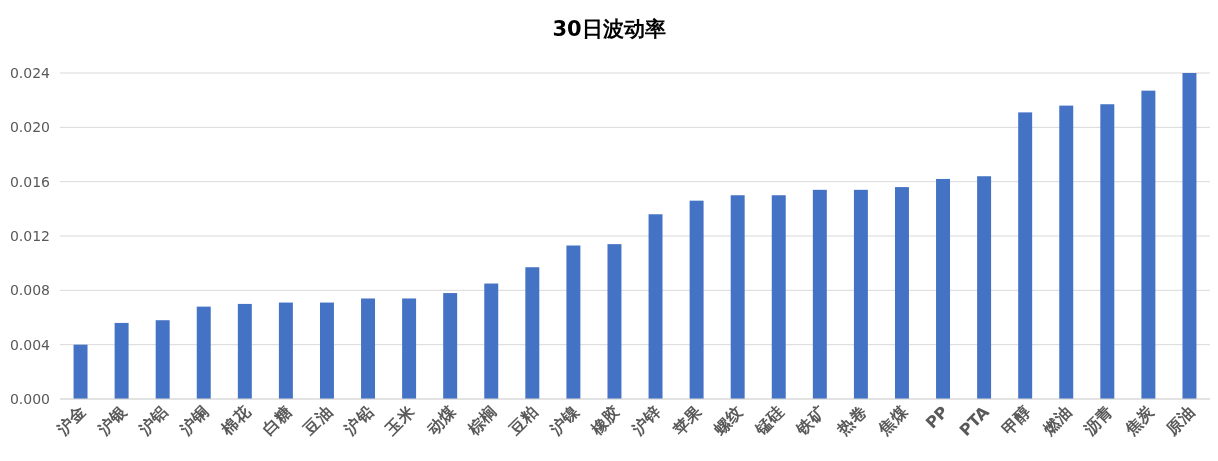  What do you see at coordinates (112, 420) in the screenshot?
I see `x-tick-label: 沪银` at bounding box center [112, 420].